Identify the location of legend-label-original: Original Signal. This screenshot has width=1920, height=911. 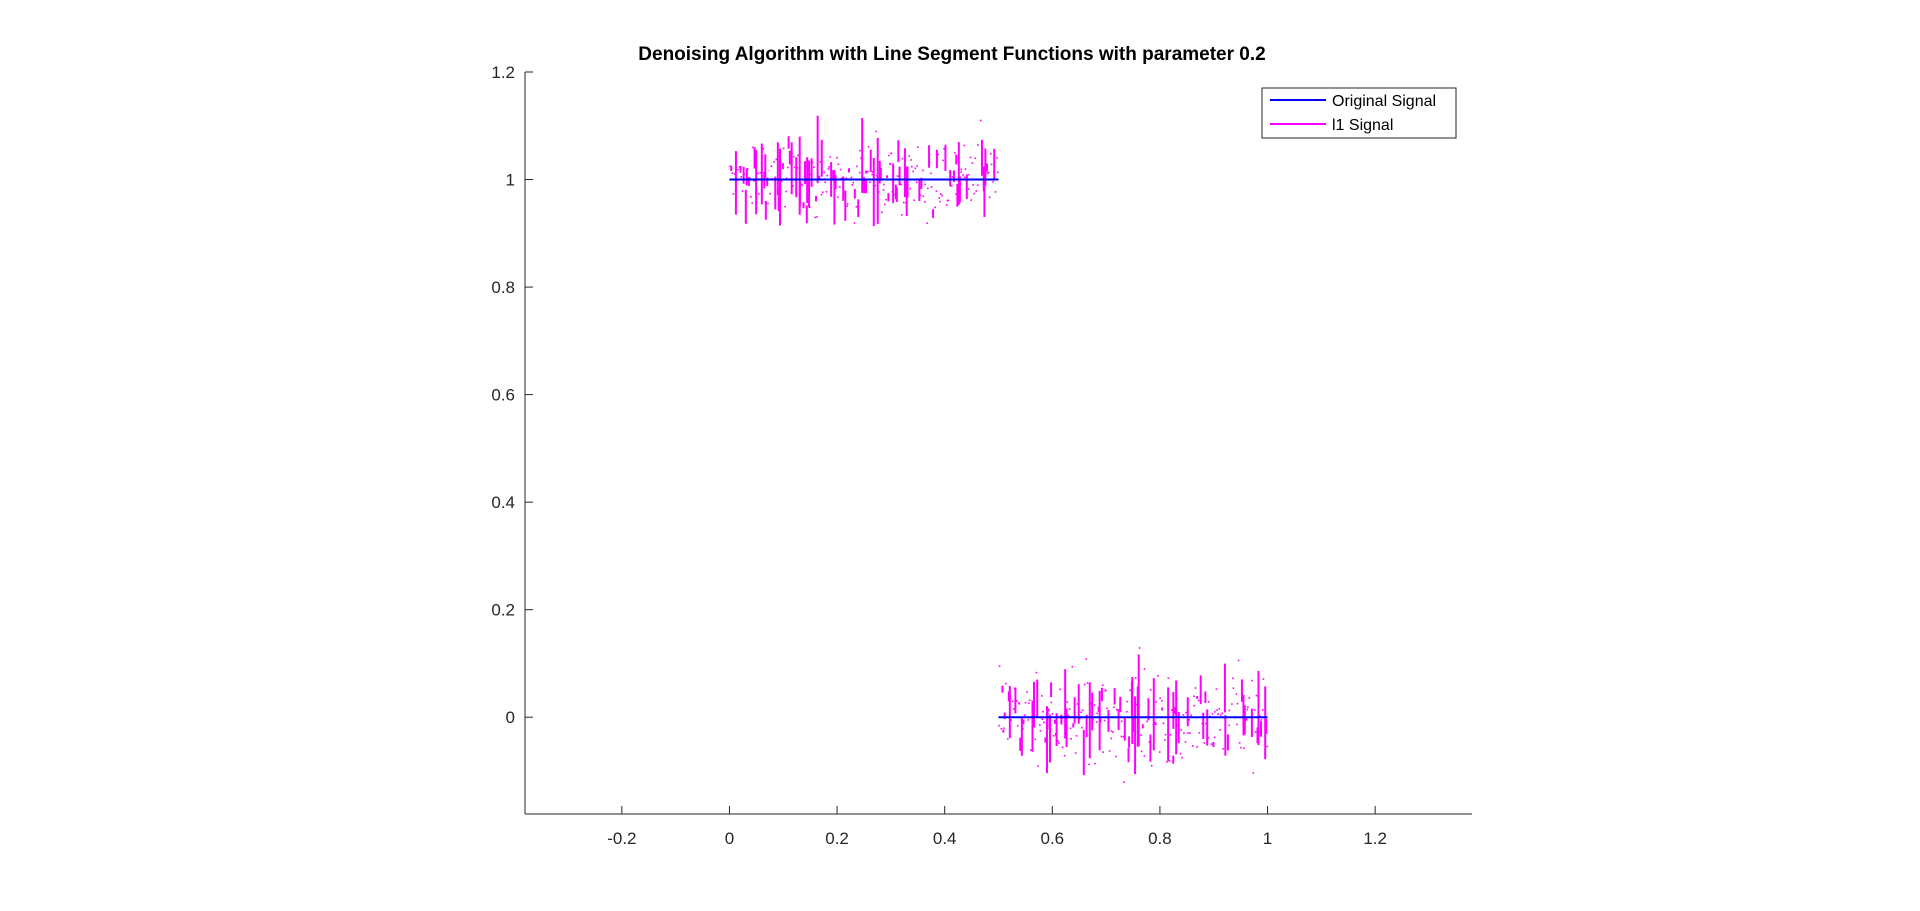
(1384, 101).